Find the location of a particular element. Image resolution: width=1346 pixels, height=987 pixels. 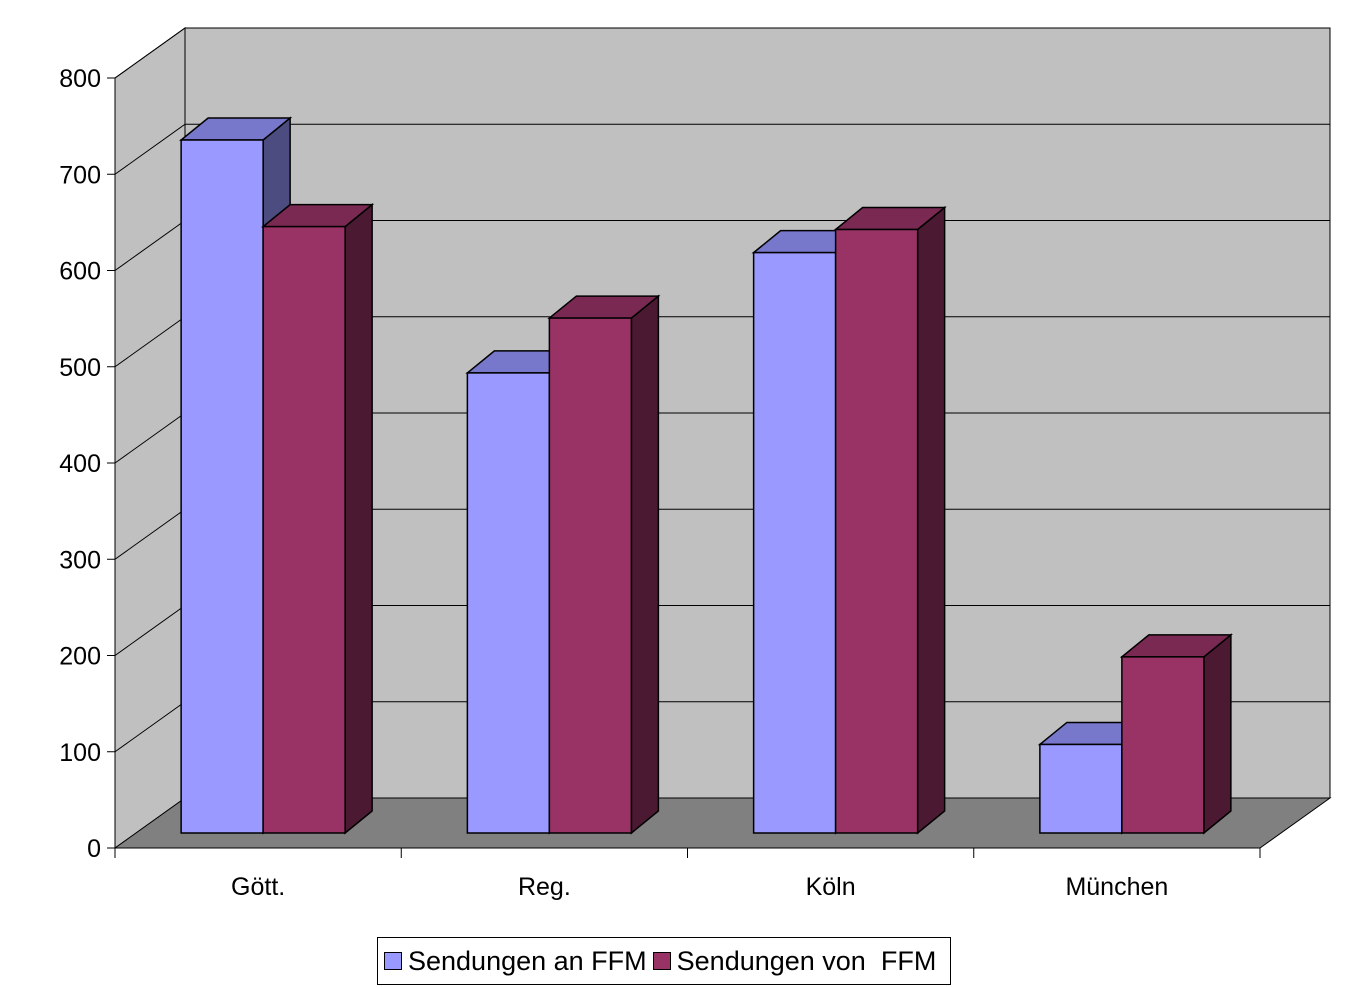

y-tick-label: 400 is located at coordinates (80, 464).